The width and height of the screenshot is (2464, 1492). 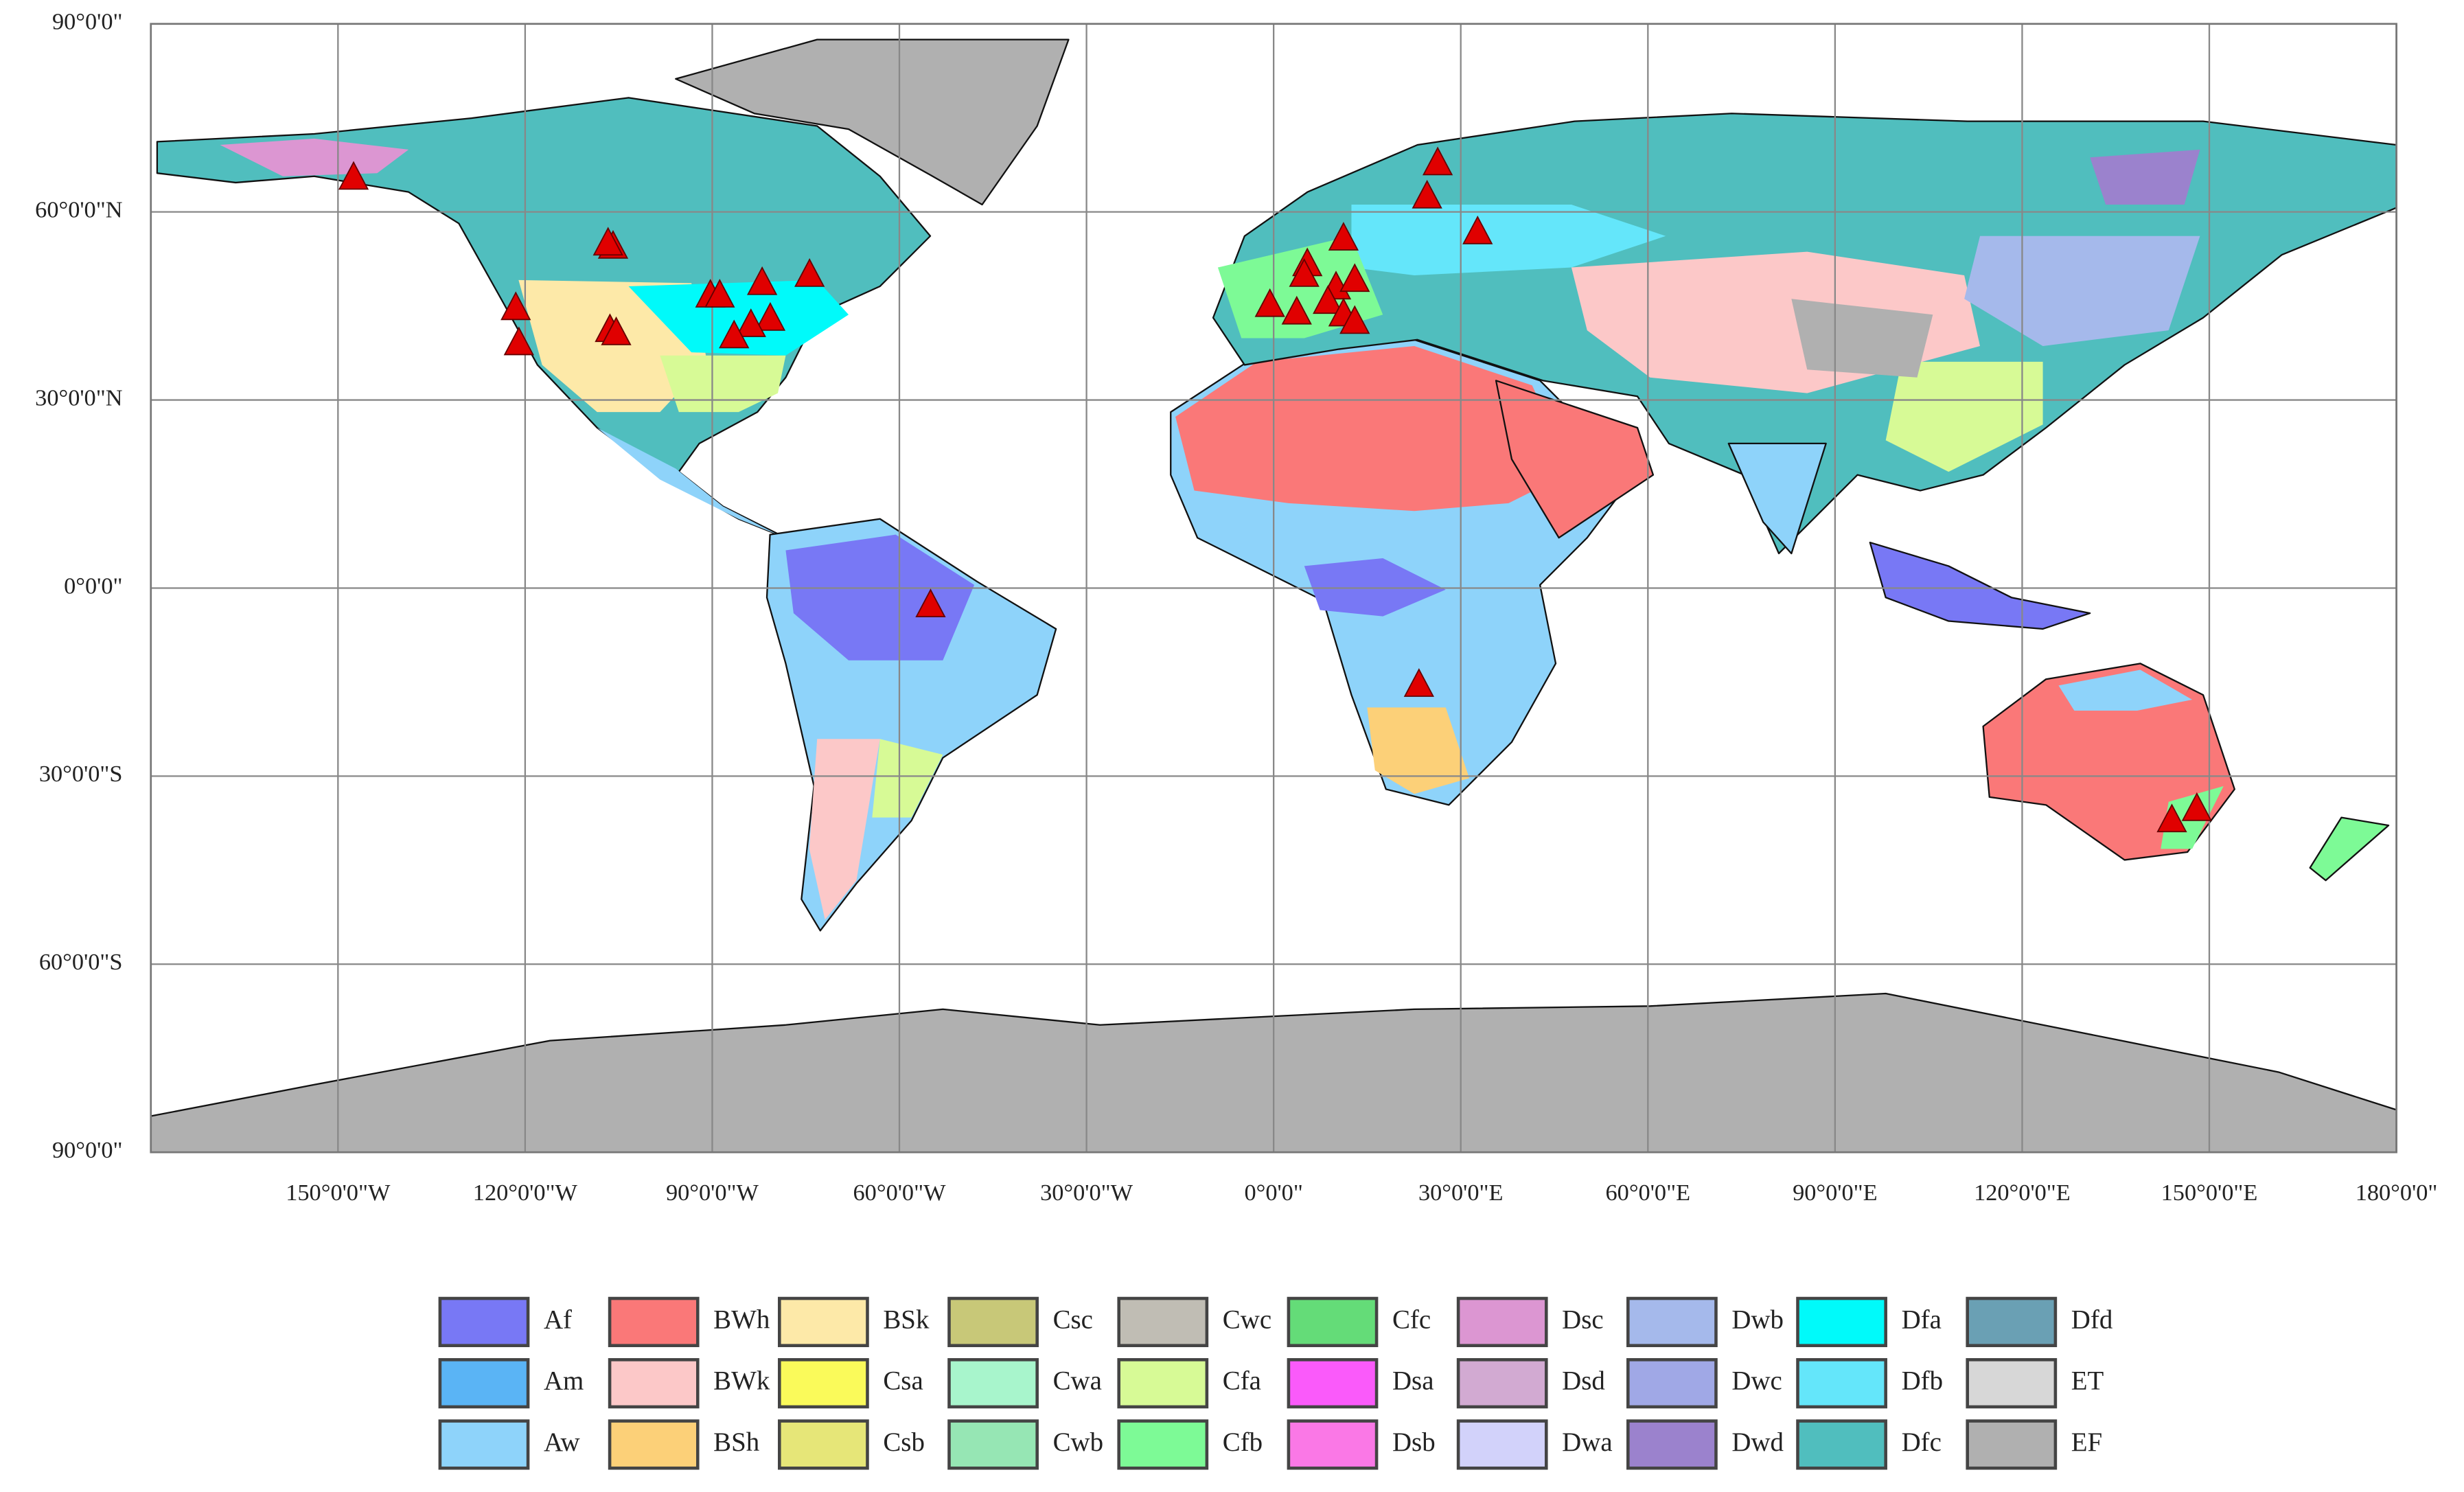 What do you see at coordinates (2082, 291) in the screenshot?
I see `east-asia-dw` at bounding box center [2082, 291].